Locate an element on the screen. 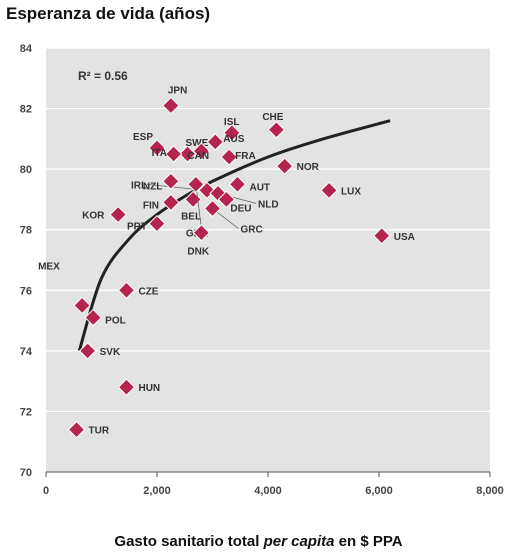 This screenshot has width=517, height=558. point-gbr is located at coordinates (196, 184).